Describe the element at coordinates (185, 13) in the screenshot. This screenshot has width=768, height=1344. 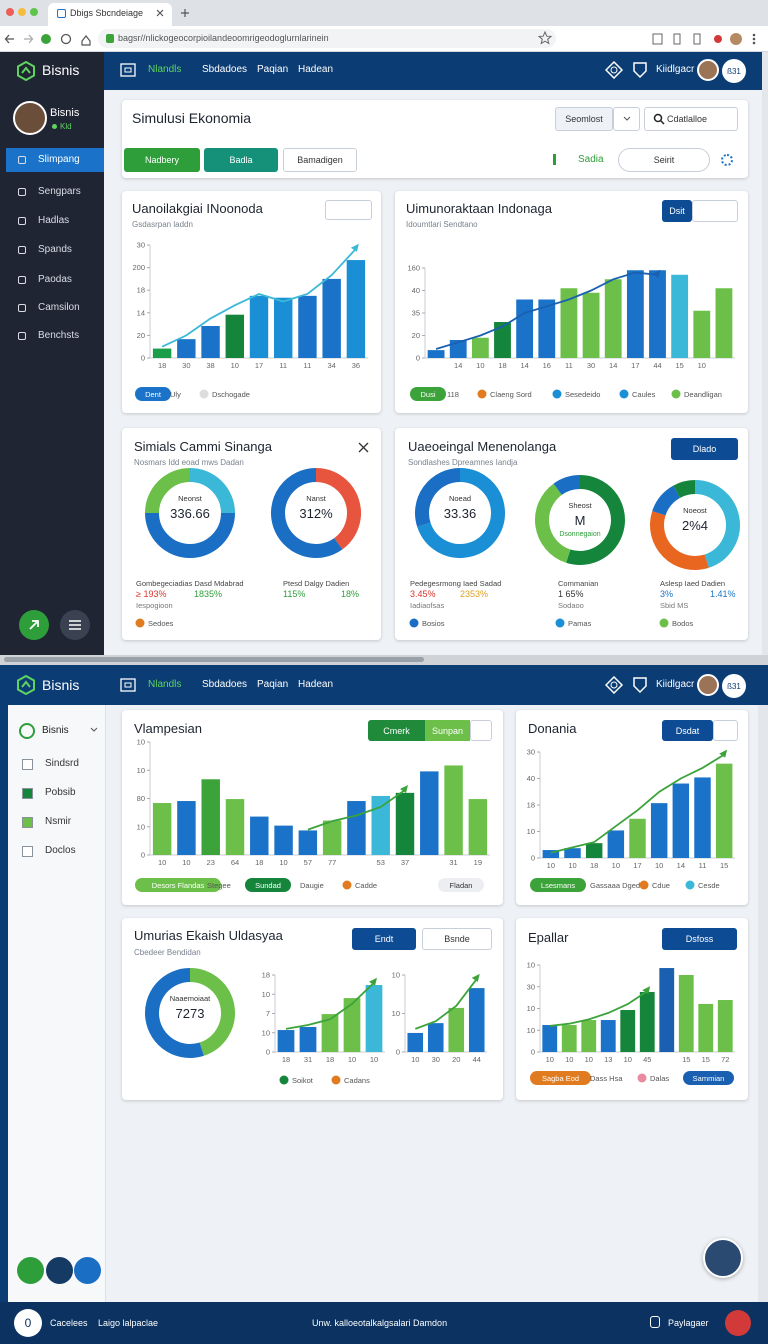
I see `new-tab` at that location.